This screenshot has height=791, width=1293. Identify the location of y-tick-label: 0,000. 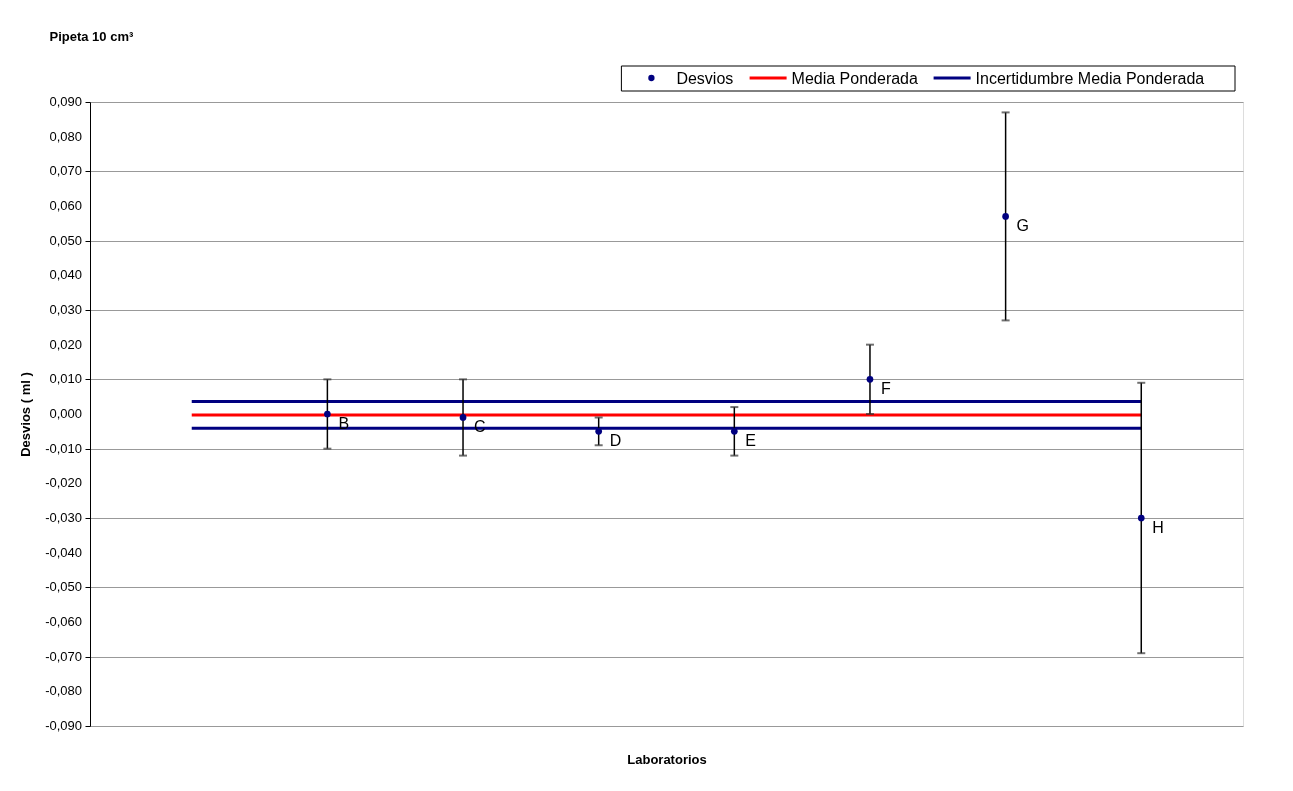
(65, 413).